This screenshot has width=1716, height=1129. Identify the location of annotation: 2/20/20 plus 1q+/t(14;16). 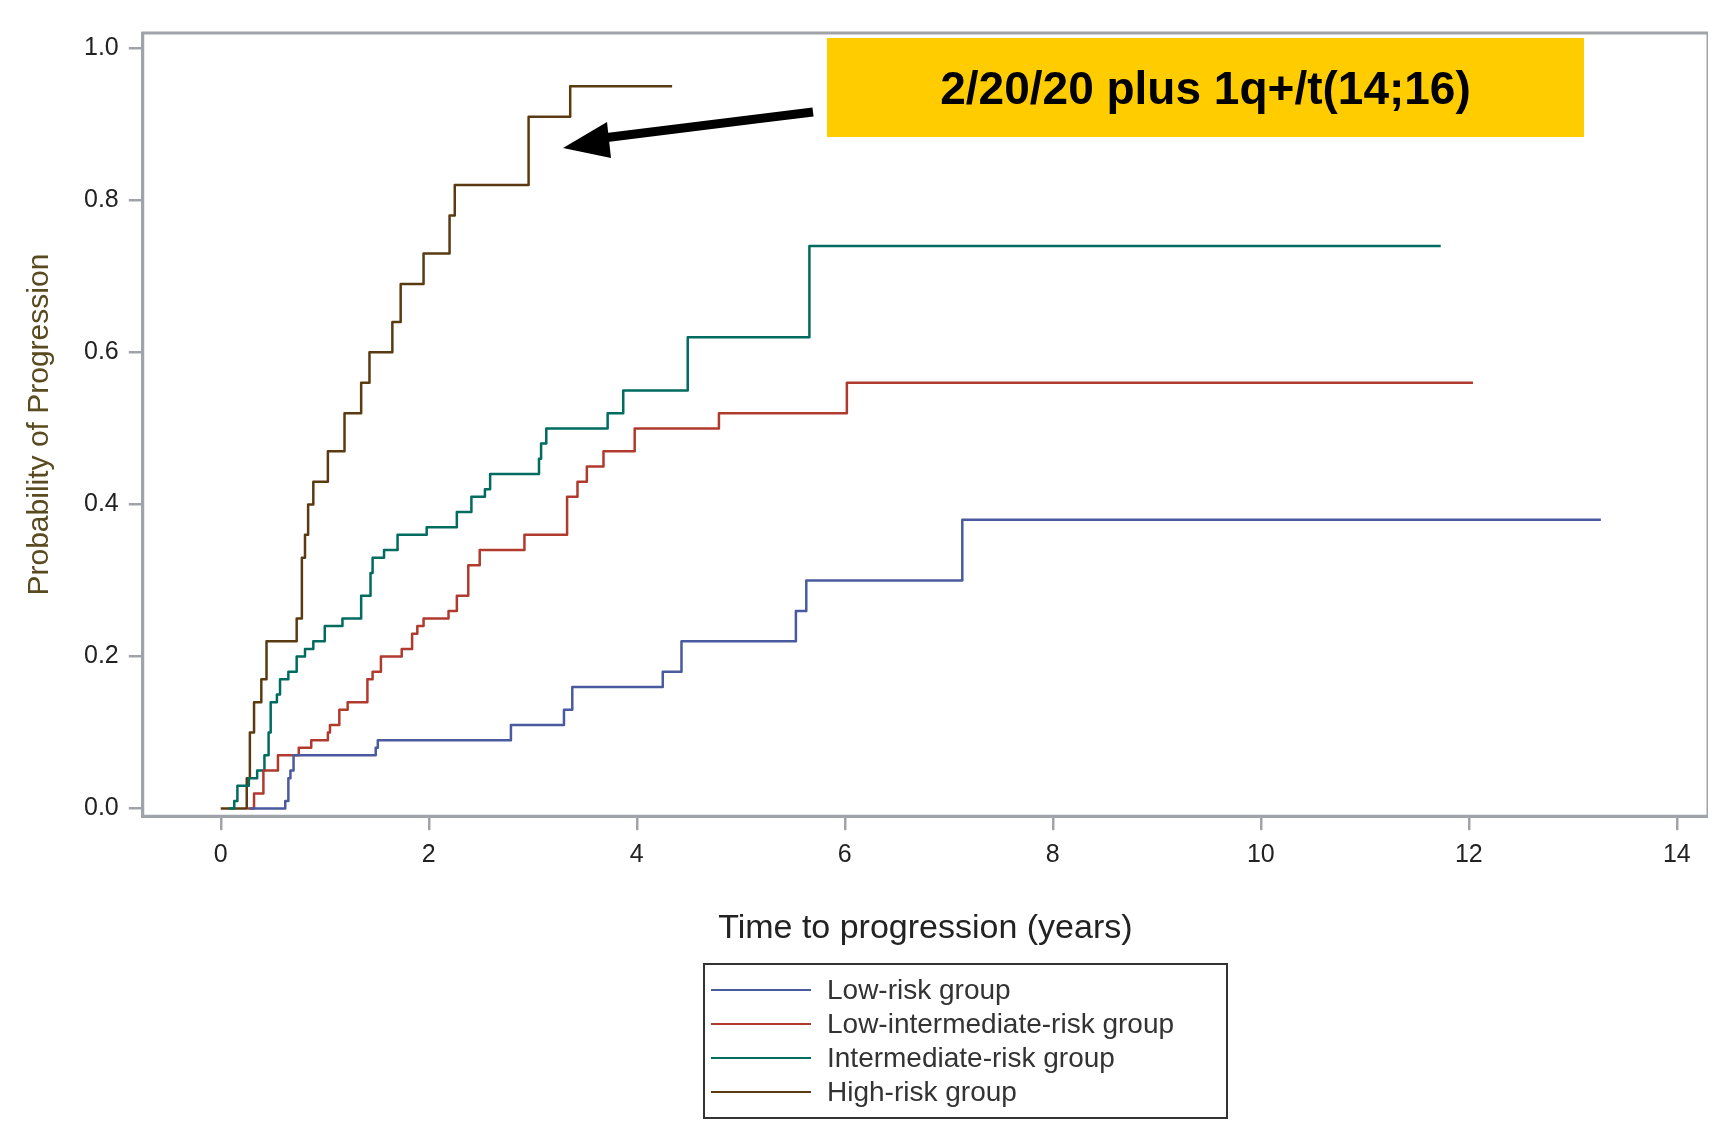
(1205, 87).